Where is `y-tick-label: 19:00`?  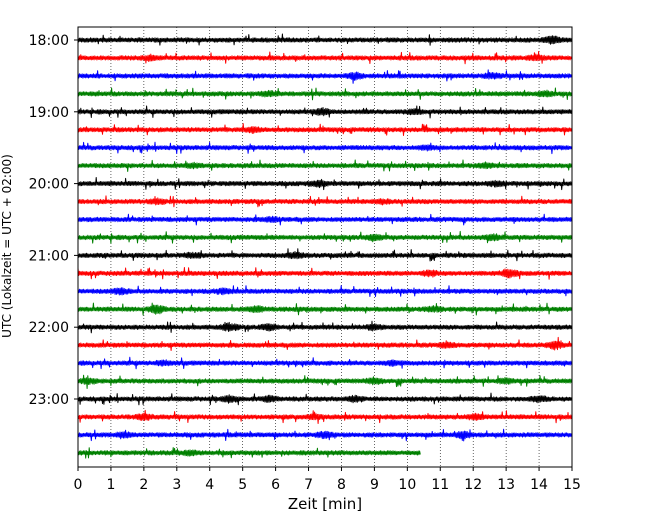
y-tick-label: 19:00 is located at coordinates (49, 113).